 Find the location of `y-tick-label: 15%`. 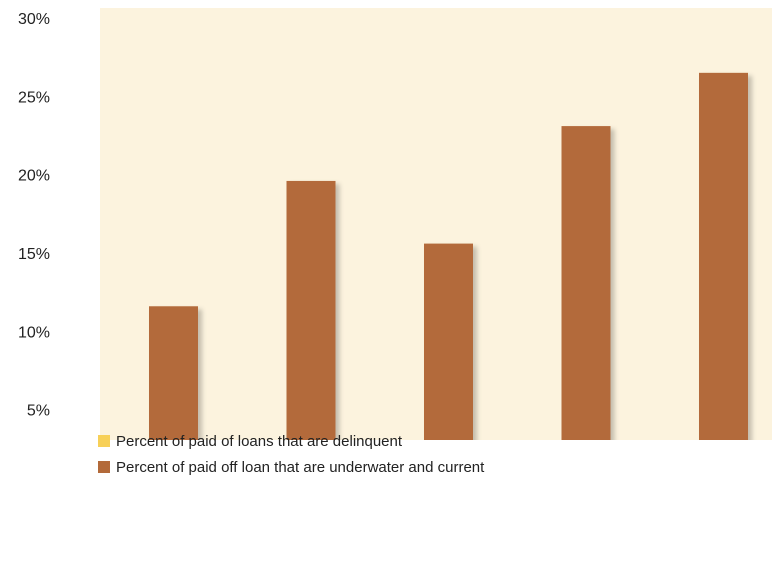

y-tick-label: 15% is located at coordinates (34, 254).